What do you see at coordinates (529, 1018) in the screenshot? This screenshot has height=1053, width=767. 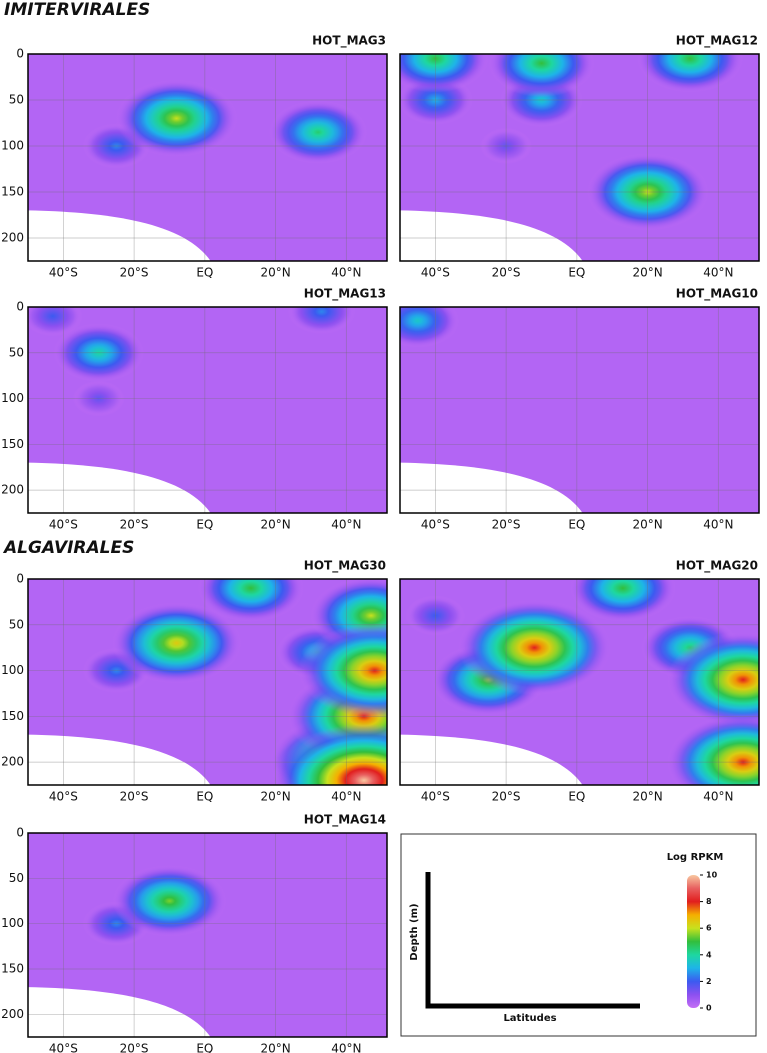 I see `legend-x-label: Latitudes` at bounding box center [529, 1018].